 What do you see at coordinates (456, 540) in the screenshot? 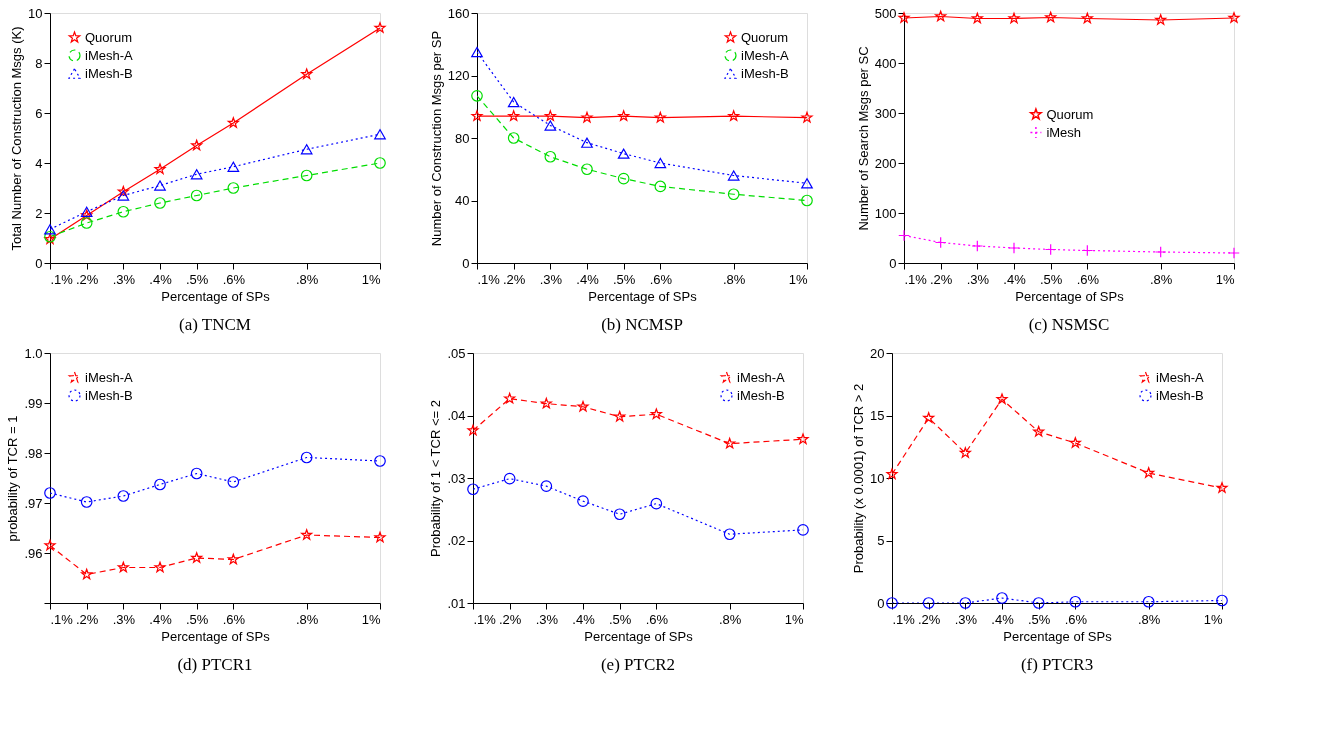
I see `y-tick-label: .02` at bounding box center [456, 540].